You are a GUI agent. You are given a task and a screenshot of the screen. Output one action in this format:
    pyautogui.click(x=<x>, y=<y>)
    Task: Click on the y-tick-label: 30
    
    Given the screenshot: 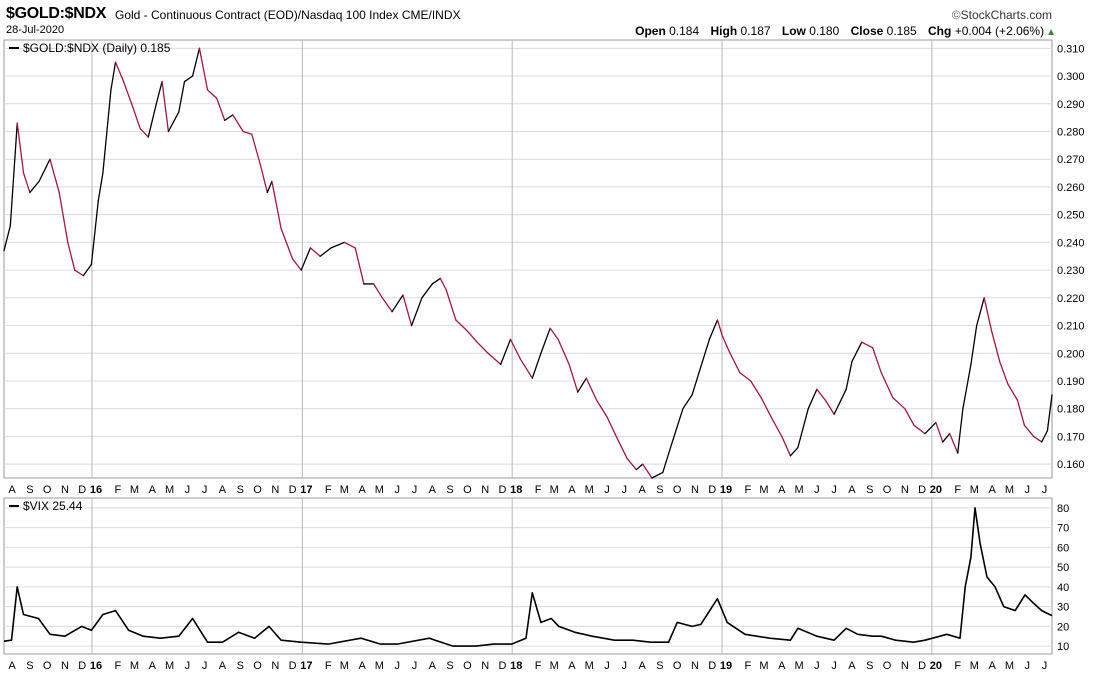 What is the action you would take?
    pyautogui.click(x=1063, y=608)
    